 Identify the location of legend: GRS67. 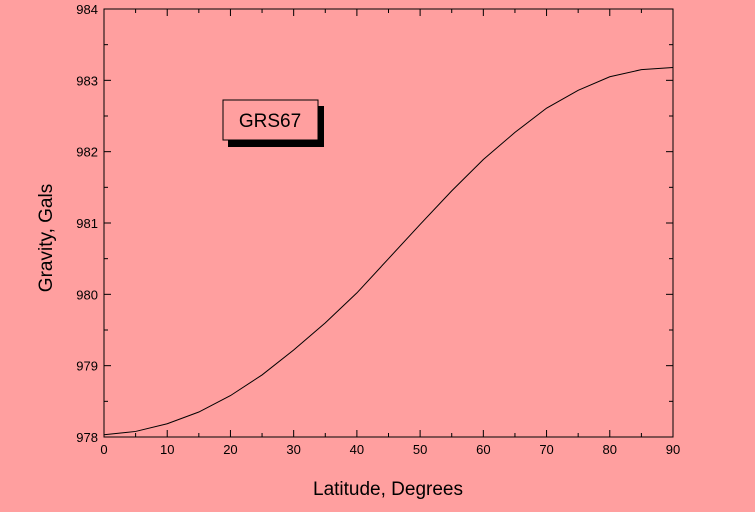
(273, 123).